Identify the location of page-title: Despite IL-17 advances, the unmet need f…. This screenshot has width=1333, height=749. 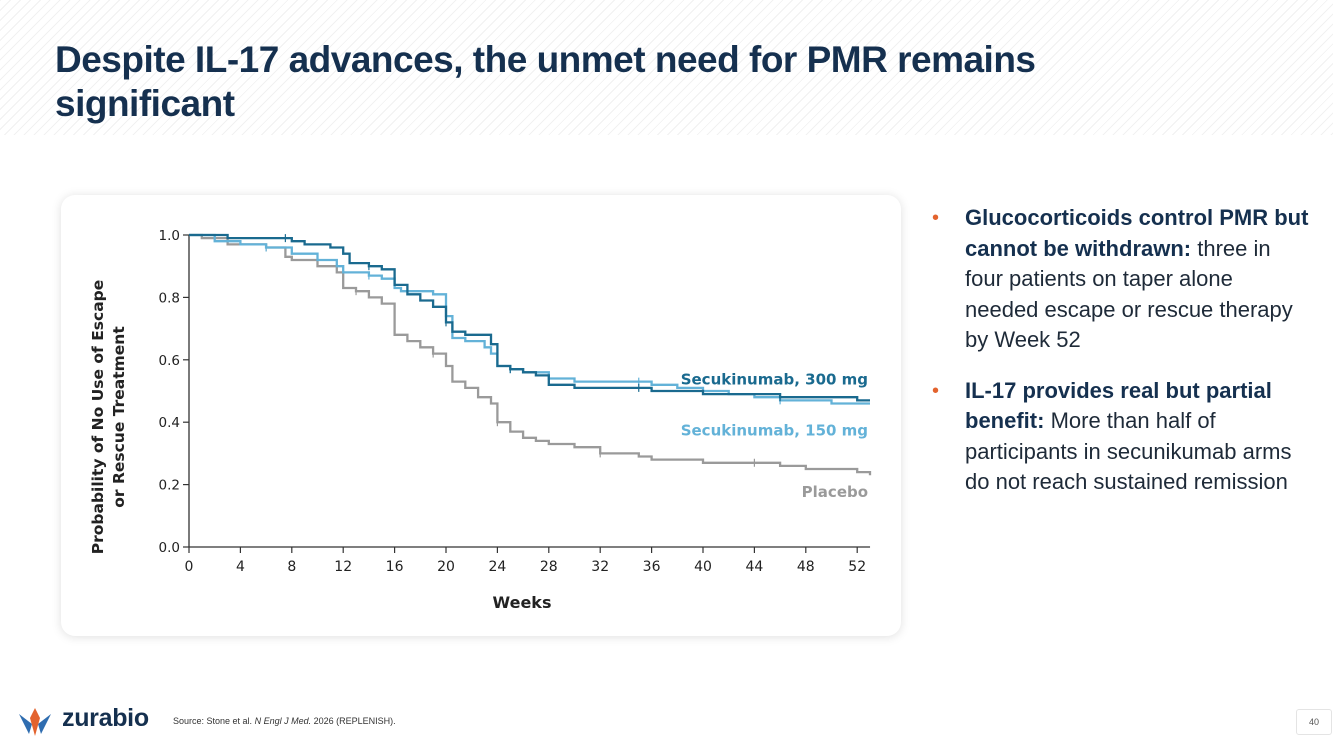
(545, 81).